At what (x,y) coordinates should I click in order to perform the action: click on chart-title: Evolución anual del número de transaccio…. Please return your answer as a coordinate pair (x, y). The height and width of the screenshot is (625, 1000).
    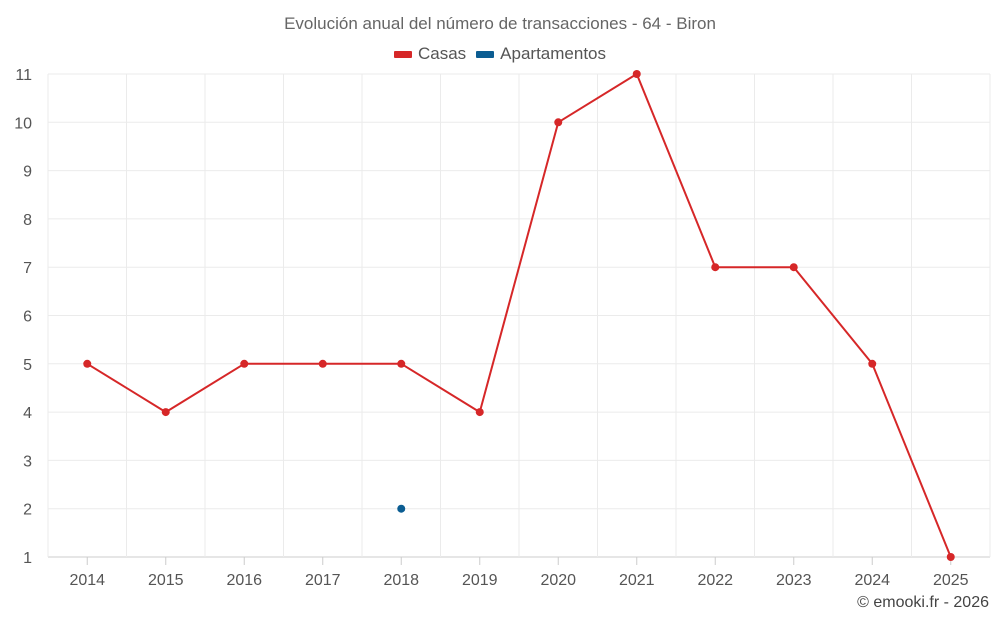
    Looking at the image, I should click on (500, 23).